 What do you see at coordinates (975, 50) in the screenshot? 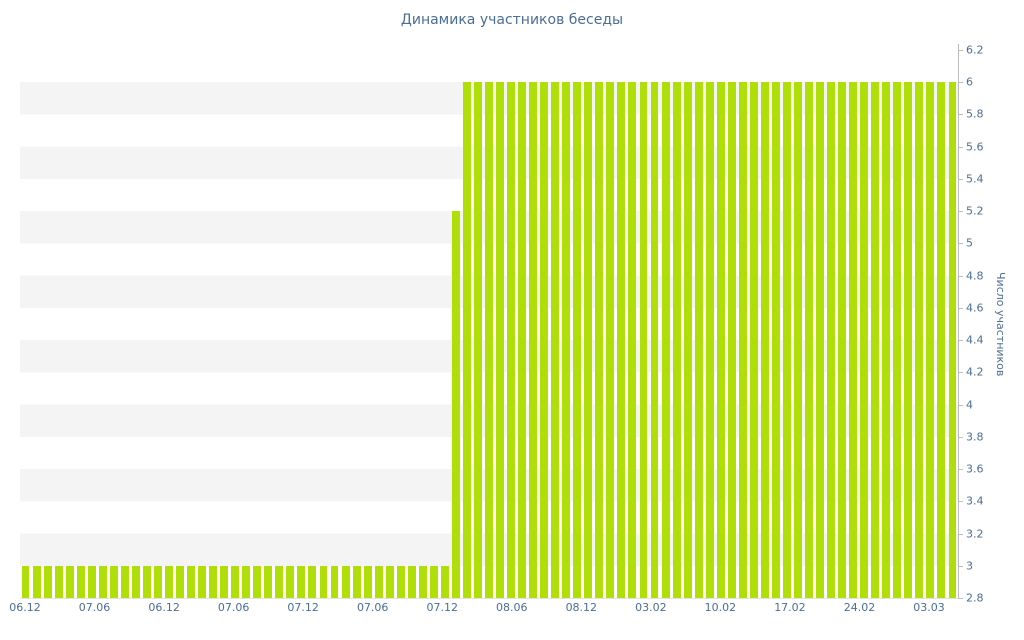
I see `y-tick-label: 6.2` at bounding box center [975, 50].